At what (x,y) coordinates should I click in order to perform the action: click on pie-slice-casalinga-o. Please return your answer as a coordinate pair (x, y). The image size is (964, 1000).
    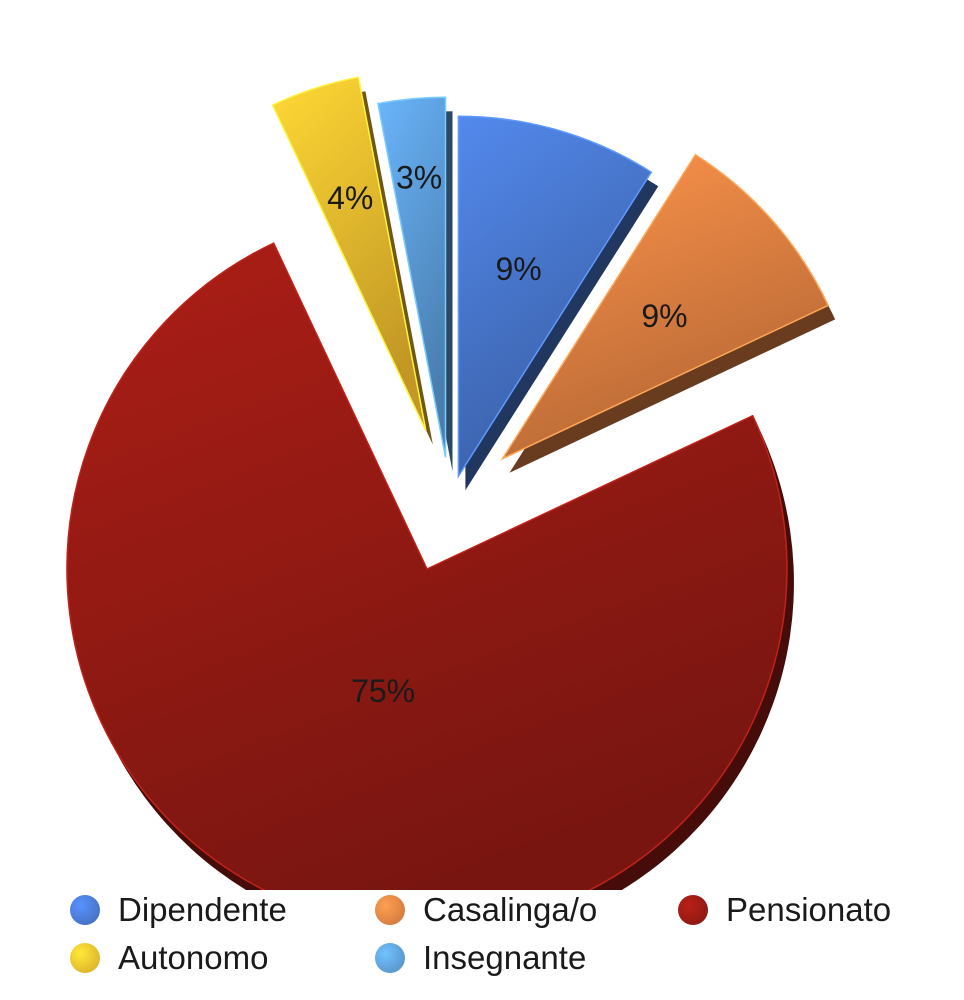
    Looking at the image, I should click on (665, 307).